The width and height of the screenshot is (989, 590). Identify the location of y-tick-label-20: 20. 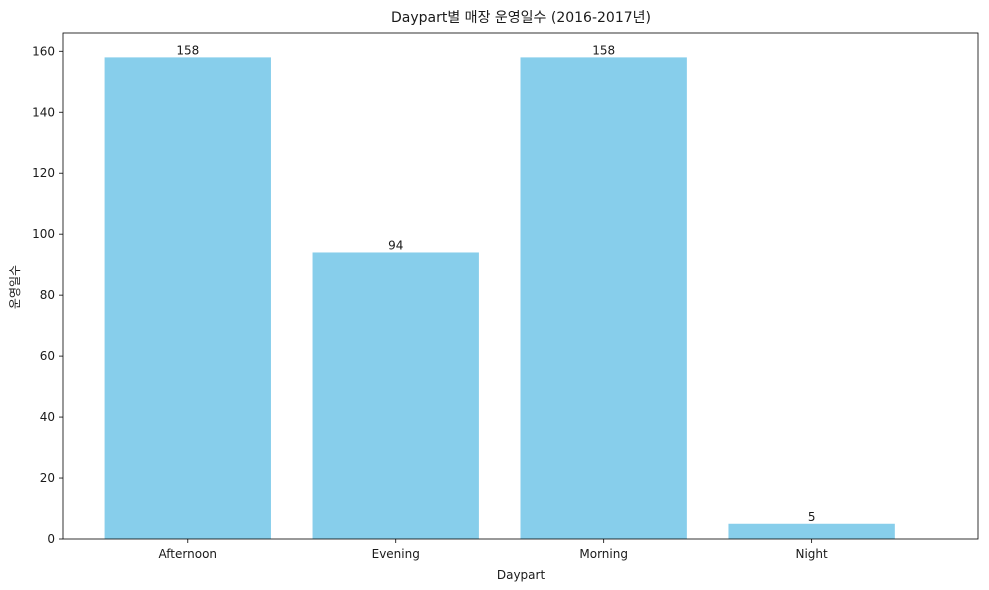
(47, 478).